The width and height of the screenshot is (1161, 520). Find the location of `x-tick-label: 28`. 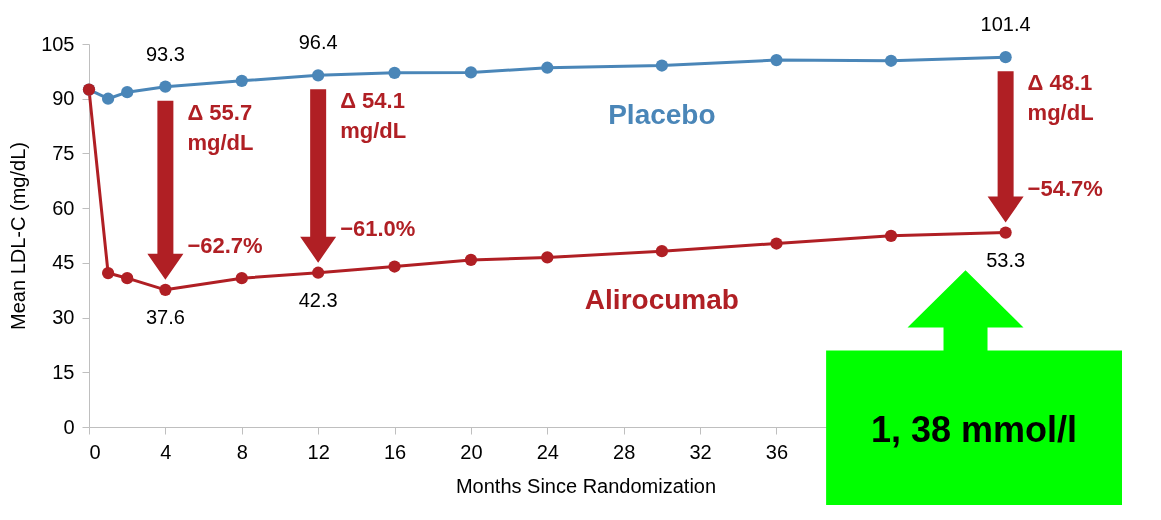

x-tick-label: 28 is located at coordinates (624, 451).